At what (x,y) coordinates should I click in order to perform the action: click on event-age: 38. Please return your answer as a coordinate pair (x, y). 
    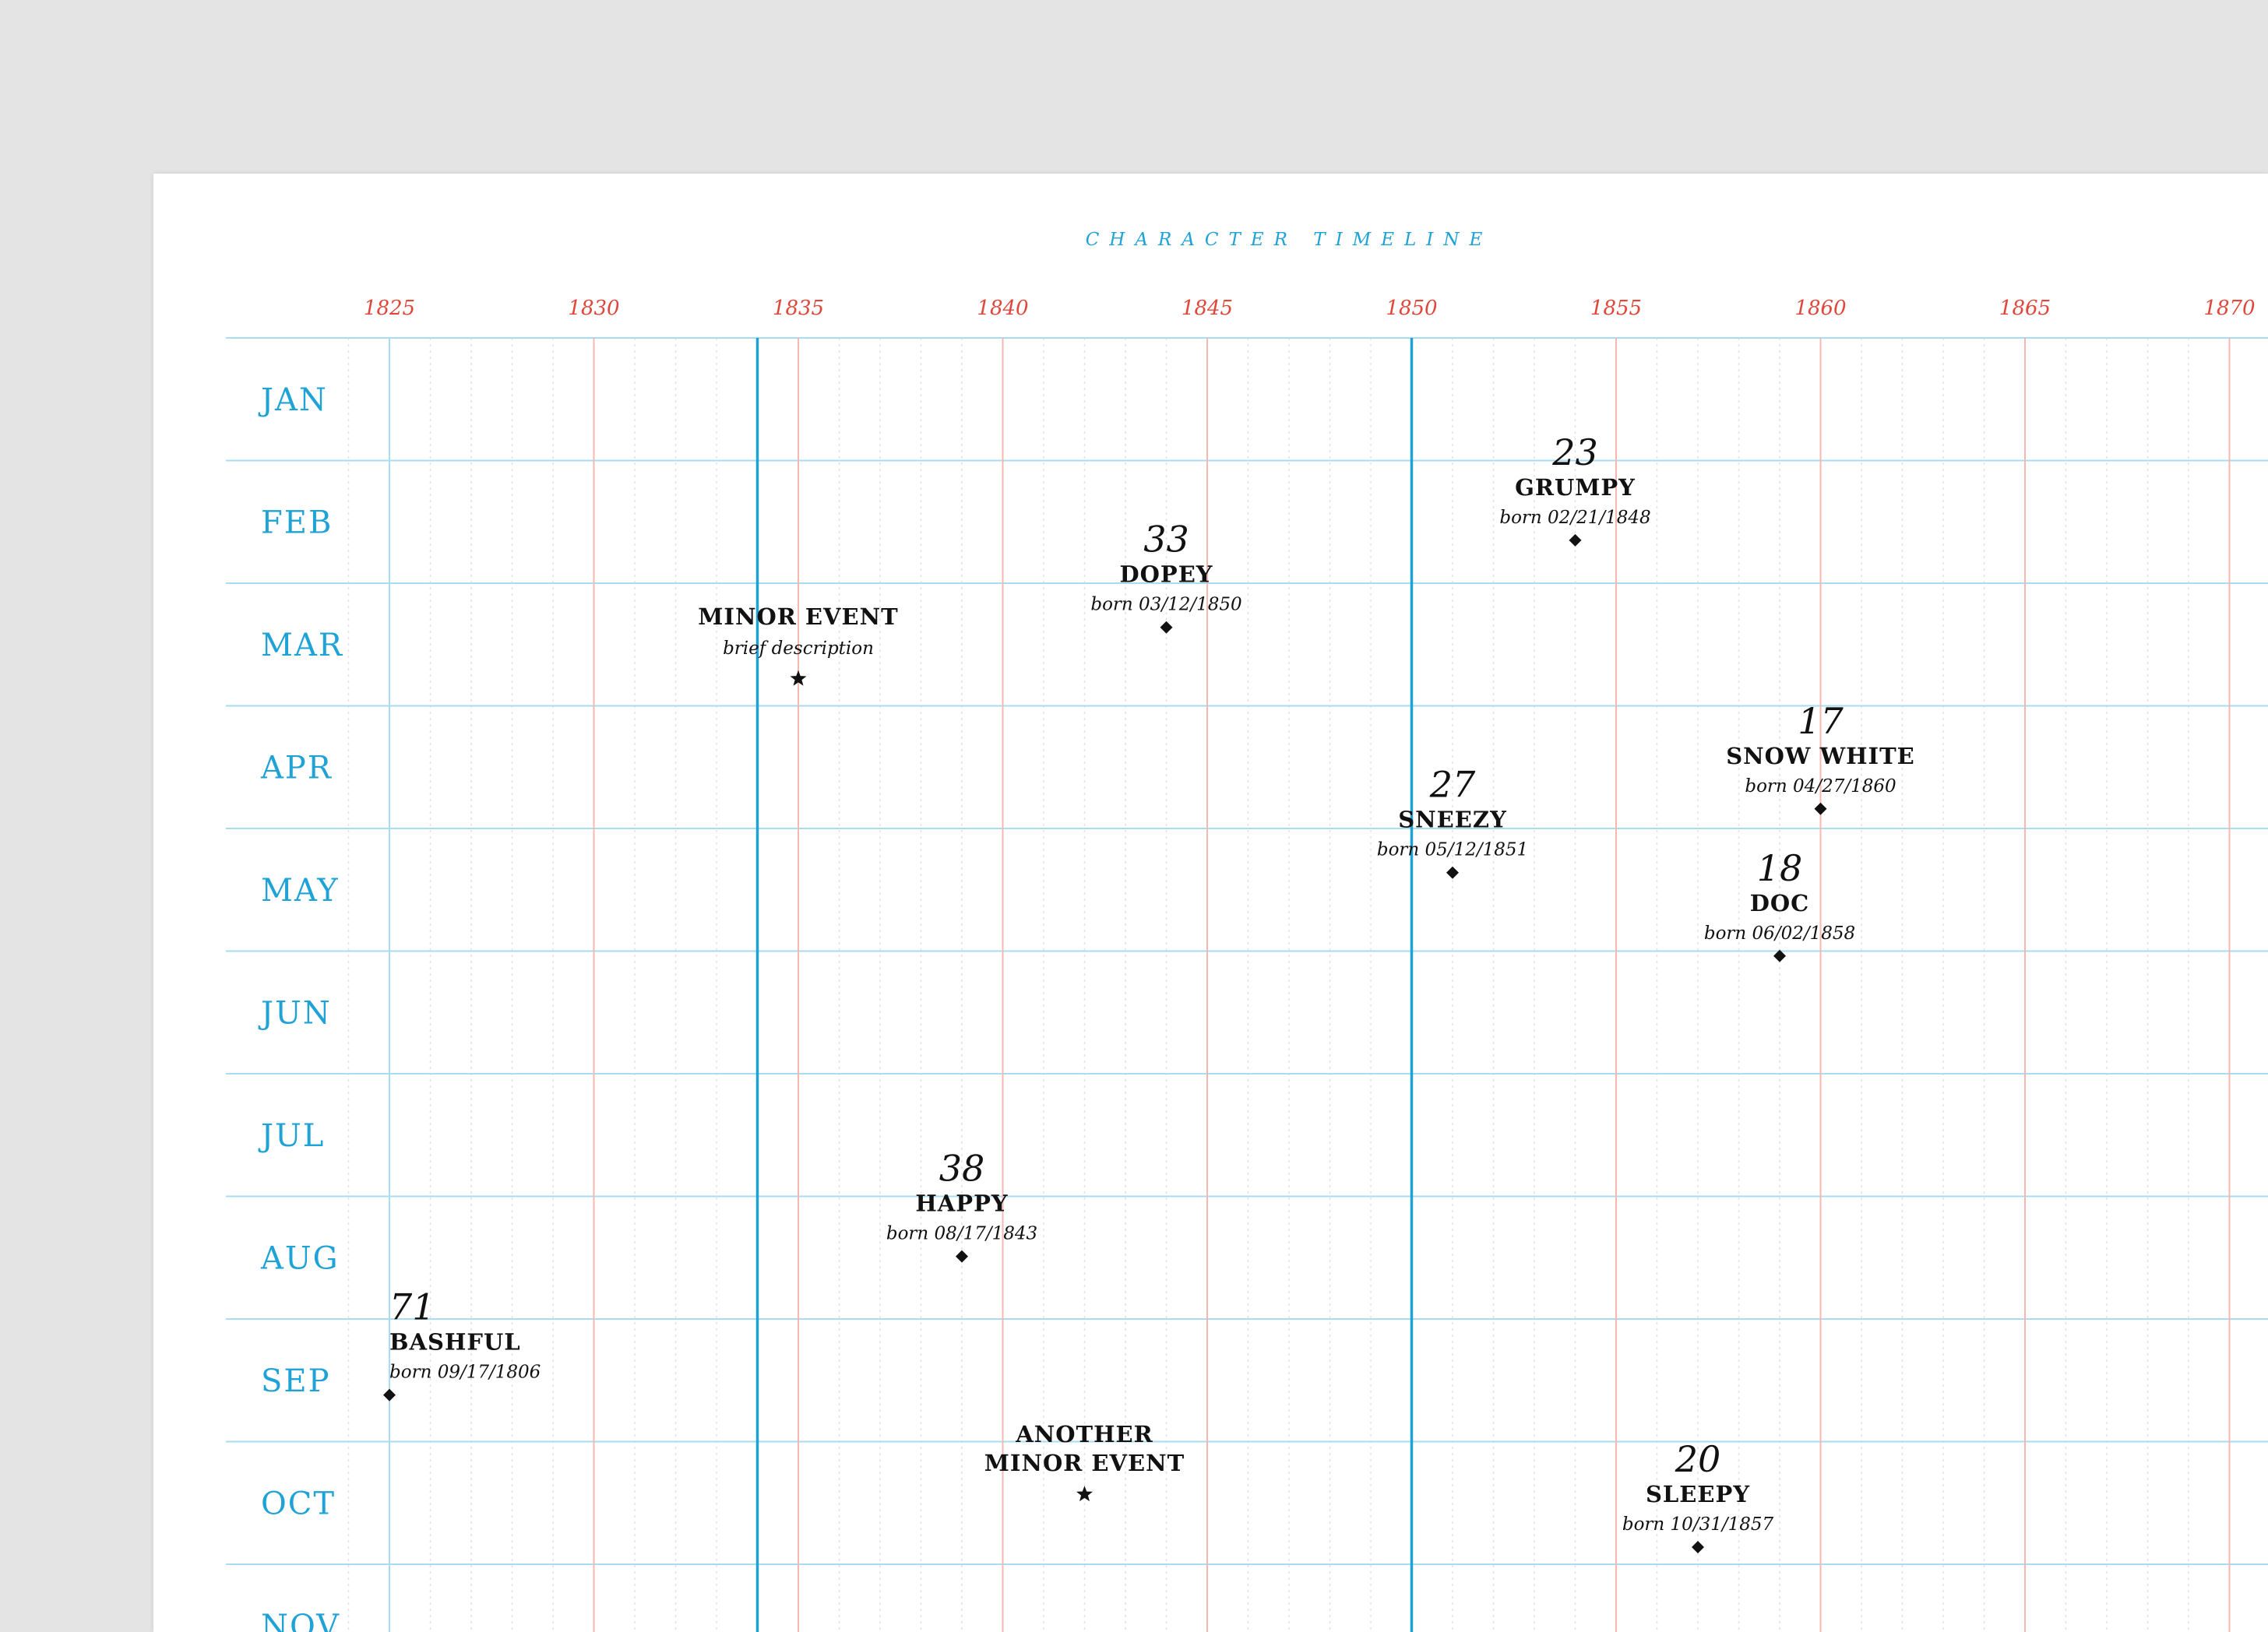
    Looking at the image, I should click on (962, 1169).